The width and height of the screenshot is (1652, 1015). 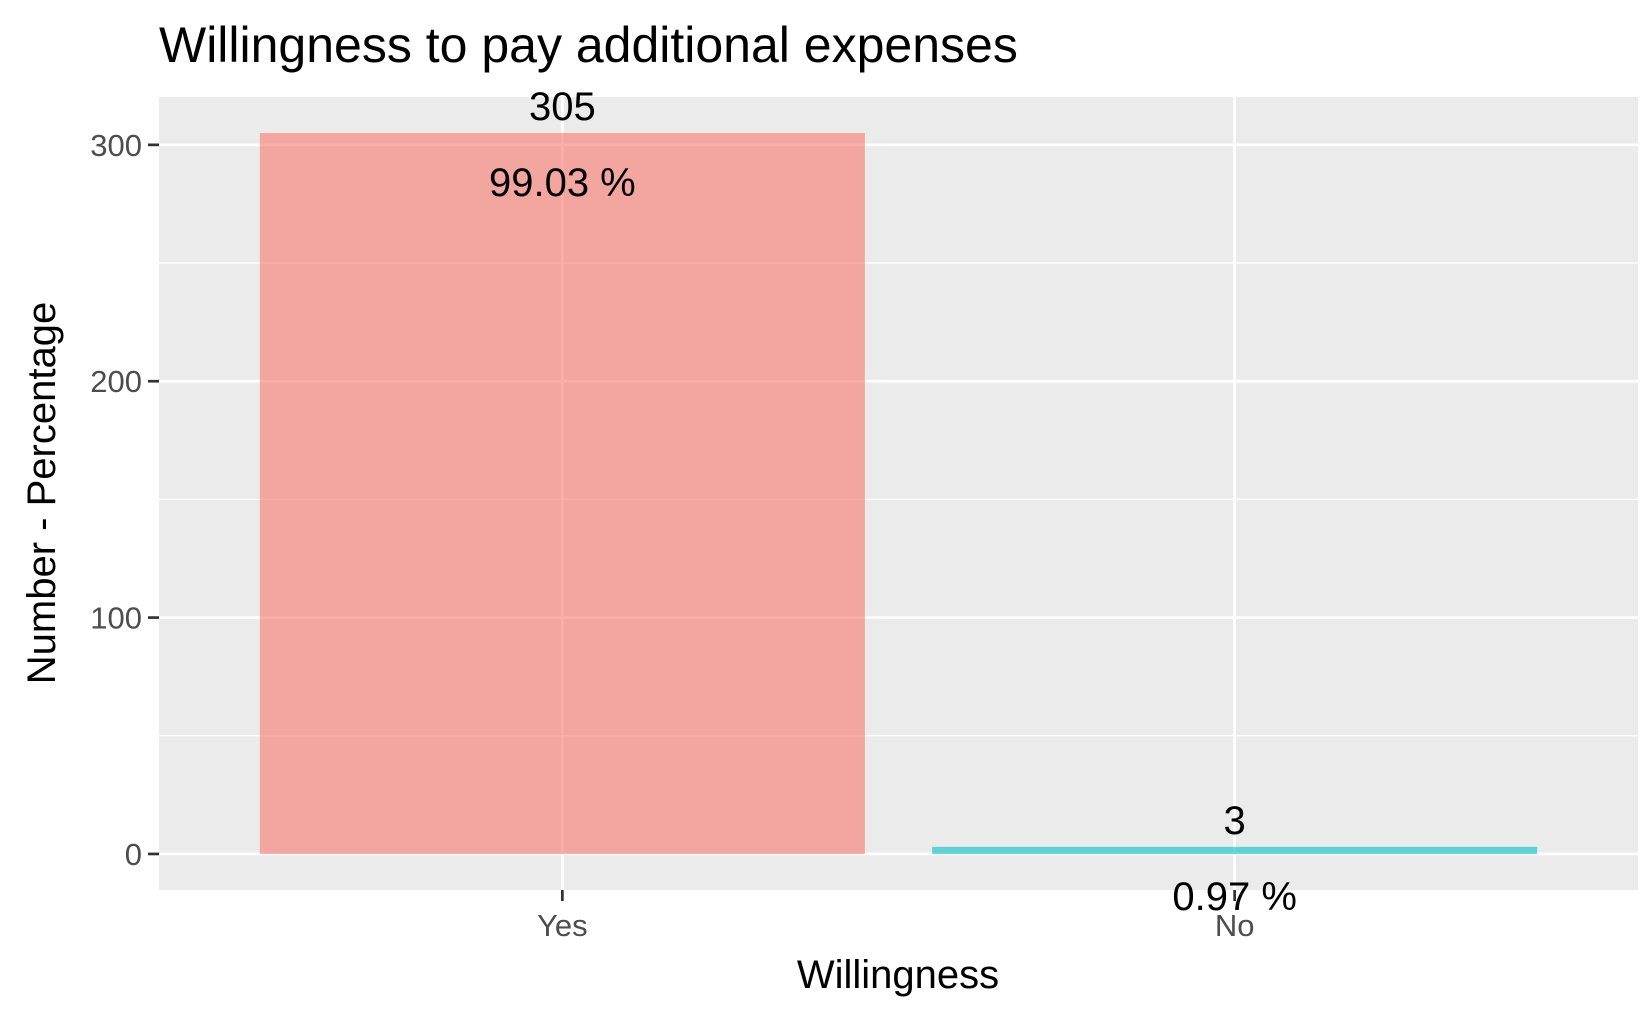 I want to click on bar-no, so click(x=1235, y=850).